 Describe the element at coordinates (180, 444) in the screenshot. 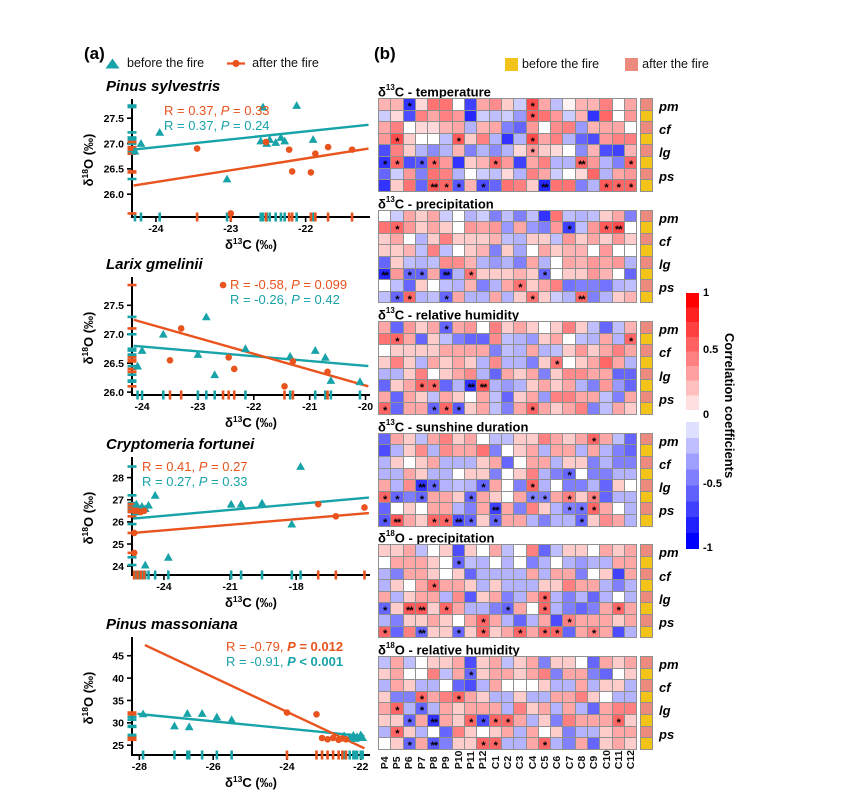

I see `plot-title: Cryptomeria fortunei` at that location.